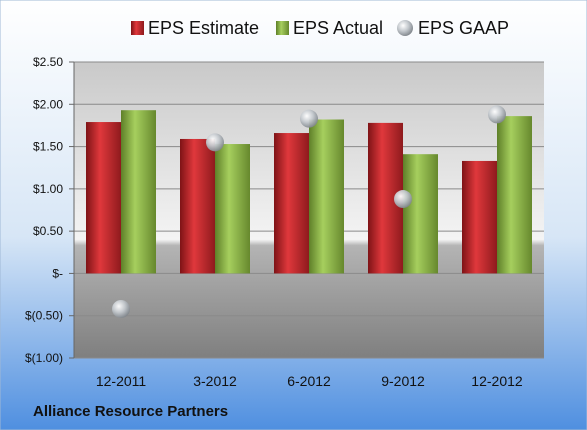 The image size is (587, 430). What do you see at coordinates (463, 28) in the screenshot?
I see `legend-label-gaap: EPS GAAP` at bounding box center [463, 28].